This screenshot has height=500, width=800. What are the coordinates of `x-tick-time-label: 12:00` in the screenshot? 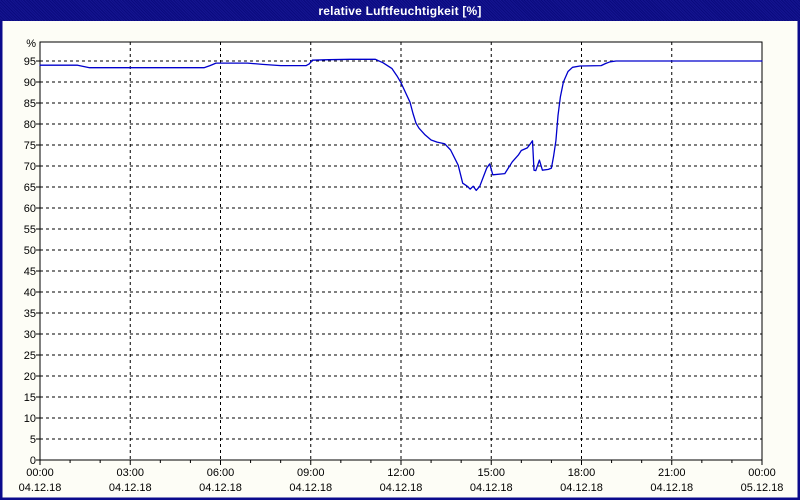 It's located at (401, 473).